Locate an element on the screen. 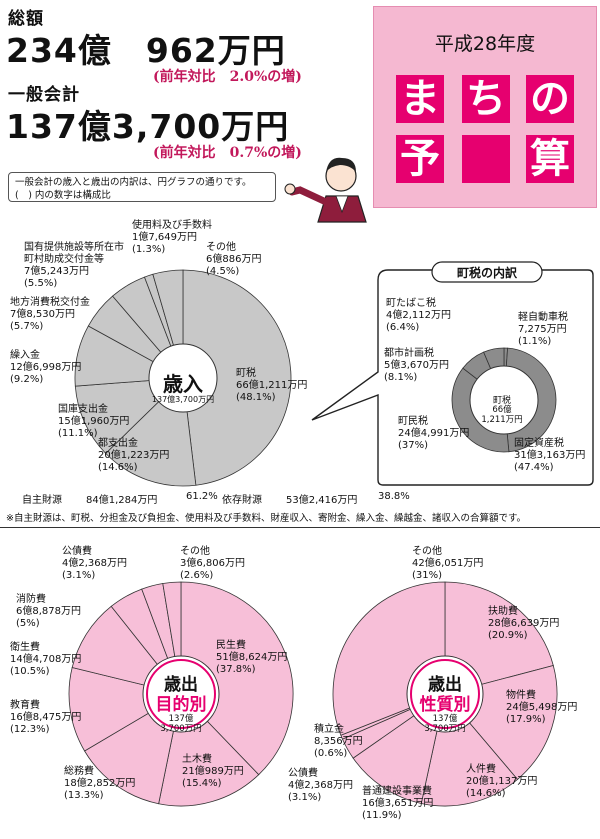 Image resolution: width=600 pixels, height=839 pixels. independent-label: 自主財源 is located at coordinates (42, 500).